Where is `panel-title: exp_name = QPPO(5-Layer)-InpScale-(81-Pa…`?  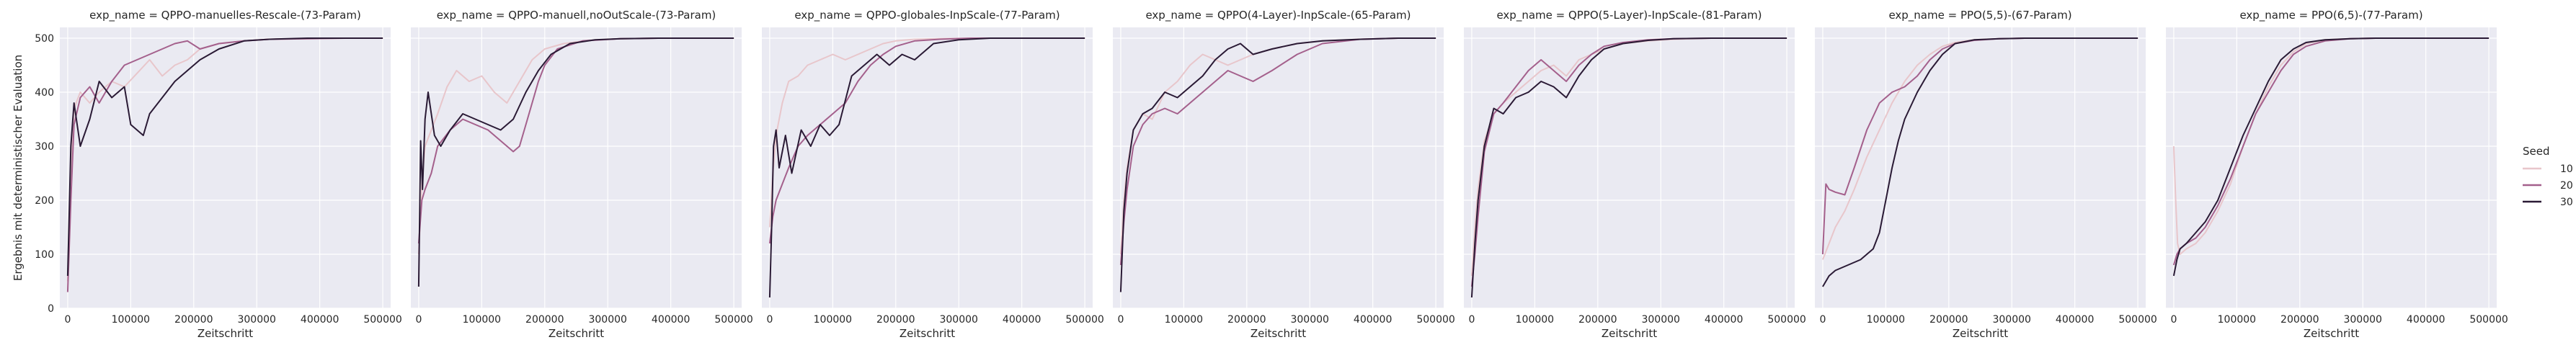
panel-title: exp_name = QPPO(5-Layer)-InpScale-(81-Pa… is located at coordinates (1629, 15).